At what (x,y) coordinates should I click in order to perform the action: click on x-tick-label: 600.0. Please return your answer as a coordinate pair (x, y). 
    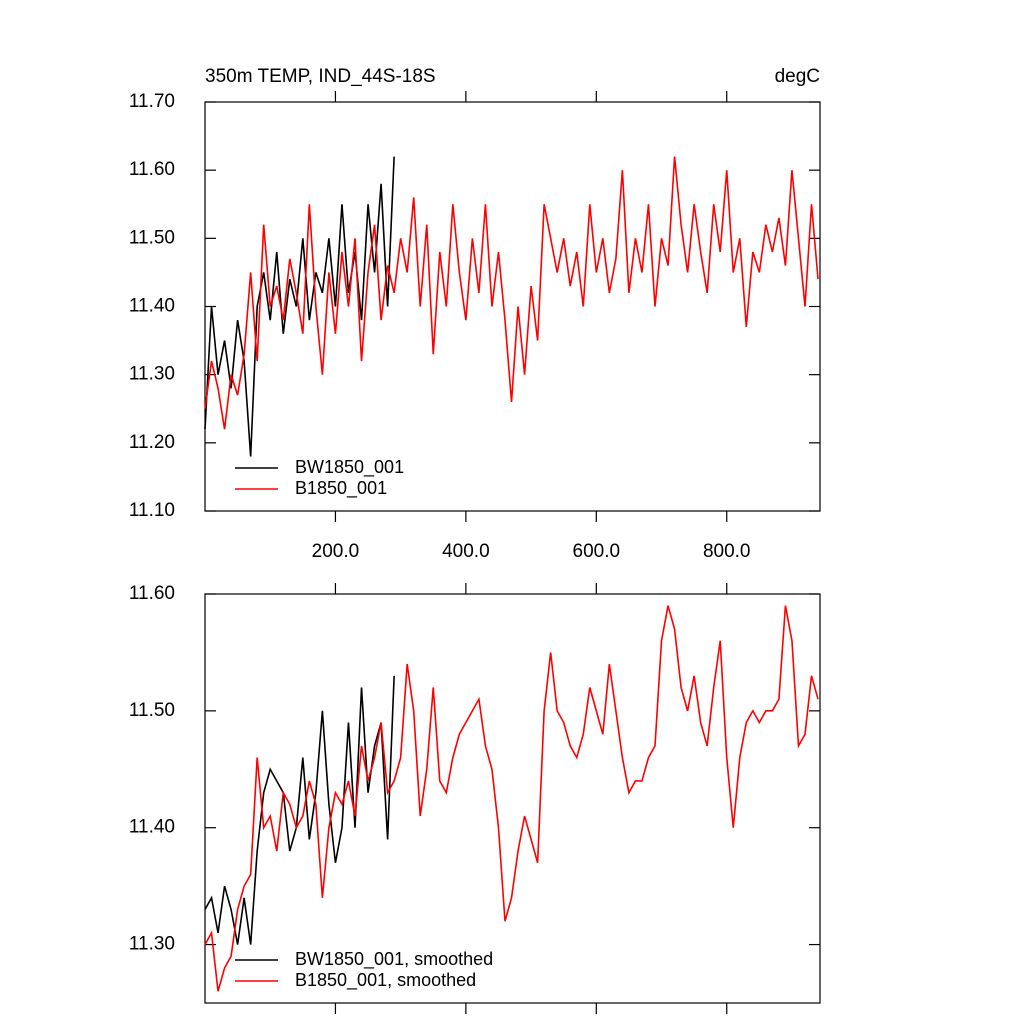
    Looking at the image, I should click on (597, 551).